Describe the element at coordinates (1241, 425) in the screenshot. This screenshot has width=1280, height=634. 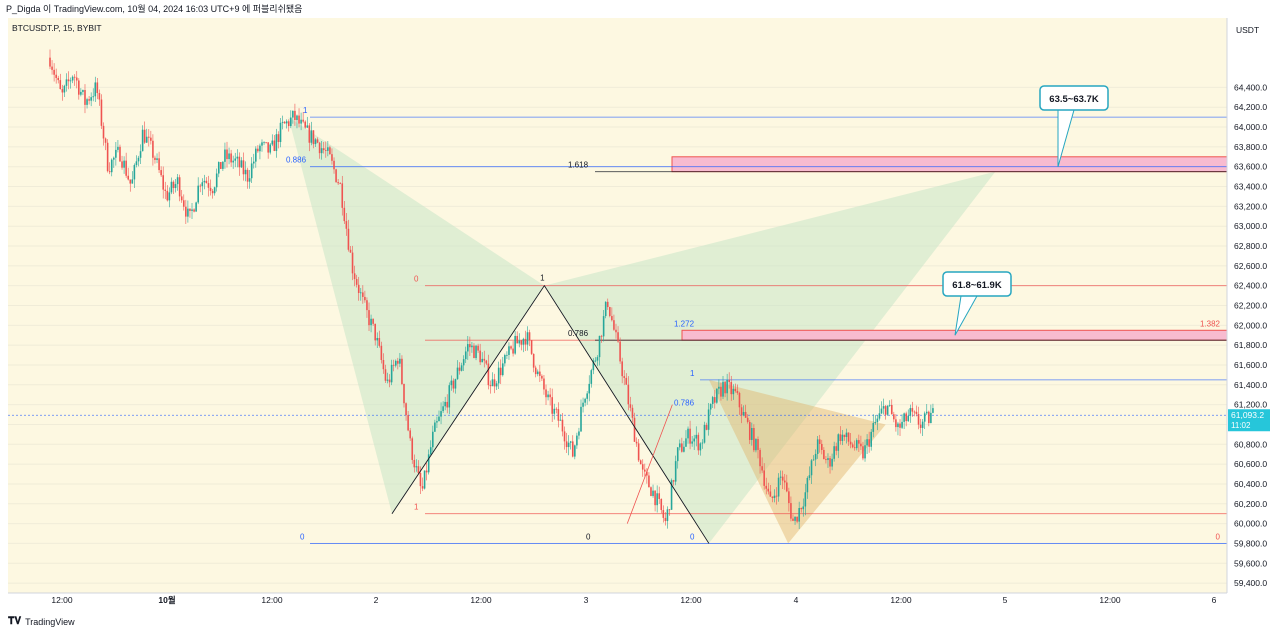
I see `last-price-countdown: 11:02` at that location.